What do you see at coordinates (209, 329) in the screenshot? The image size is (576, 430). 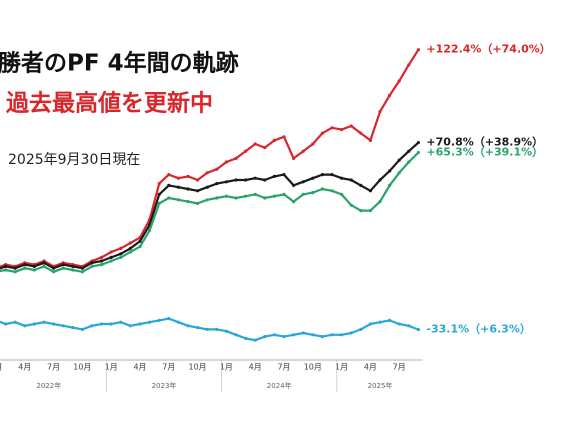 I see `series-line` at bounding box center [209, 329].